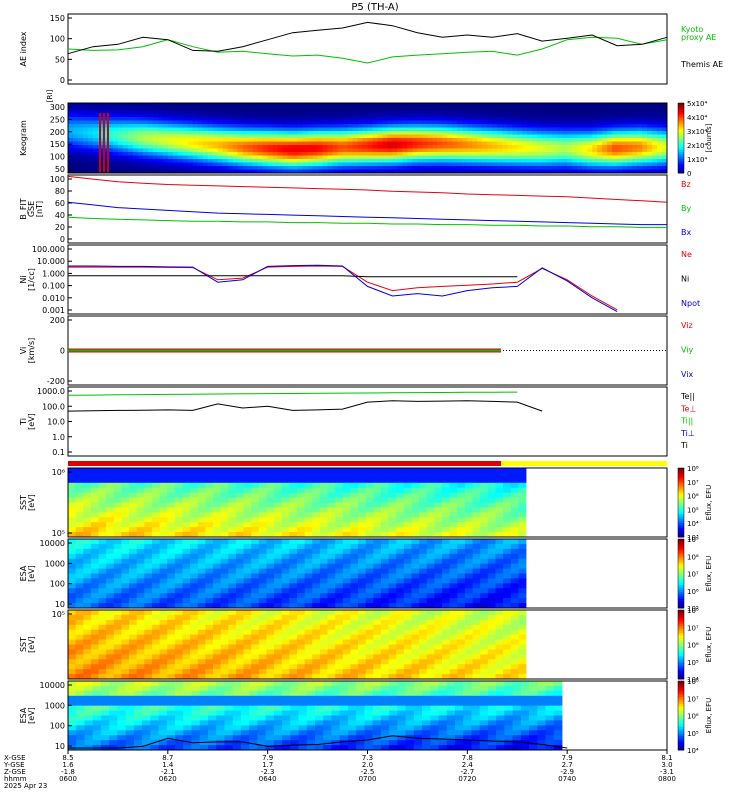  What do you see at coordinates (693, 497) in the screenshot?
I see `sst-1-colorbar-label: 10⁶` at bounding box center [693, 497].